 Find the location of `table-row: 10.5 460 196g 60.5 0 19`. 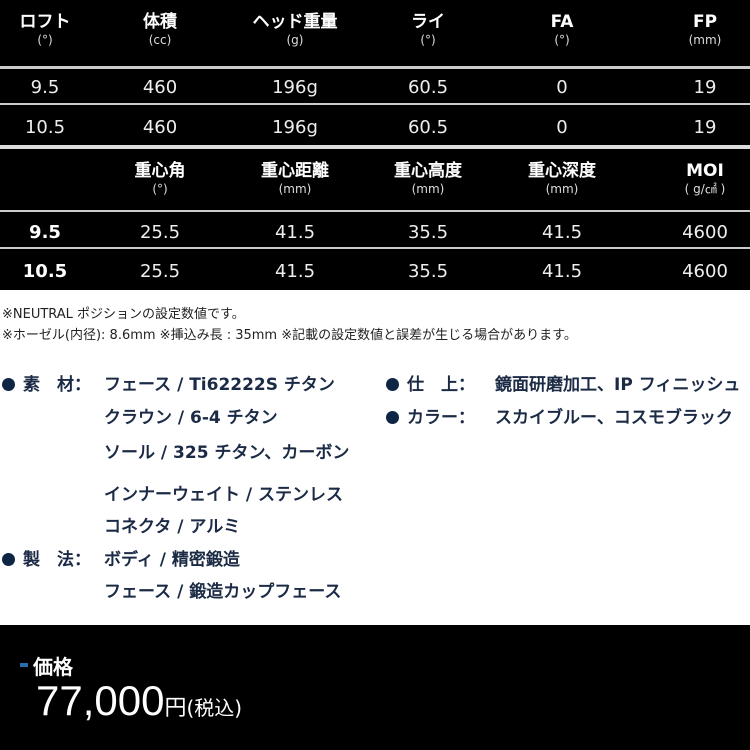

table-row: 10.5 460 196g 60.5 0 19 is located at coordinates (375, 129).